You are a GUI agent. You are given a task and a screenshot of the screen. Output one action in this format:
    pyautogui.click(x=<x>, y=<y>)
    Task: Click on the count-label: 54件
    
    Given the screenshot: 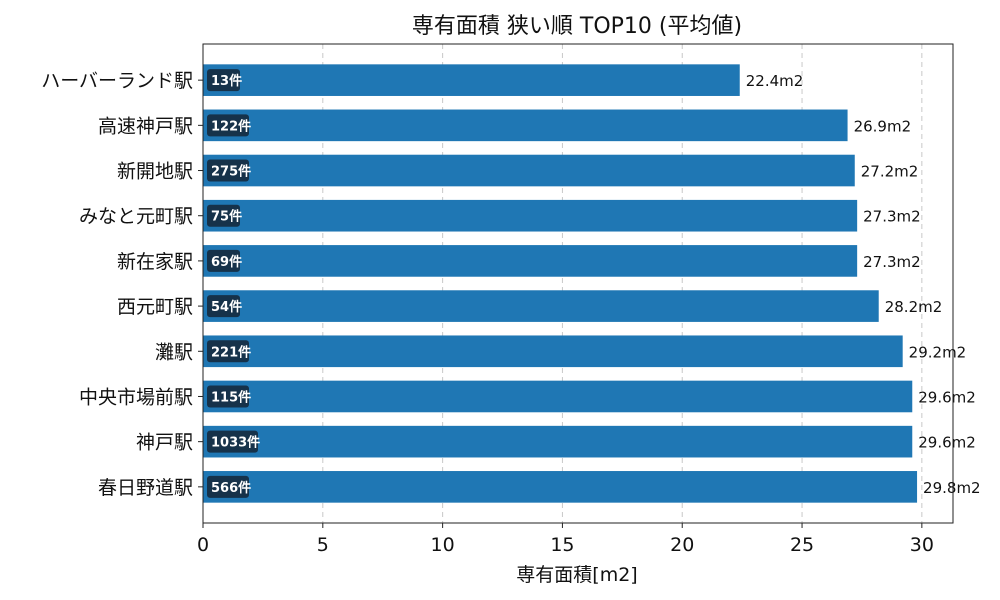 What is the action you would take?
    pyautogui.click(x=226, y=307)
    